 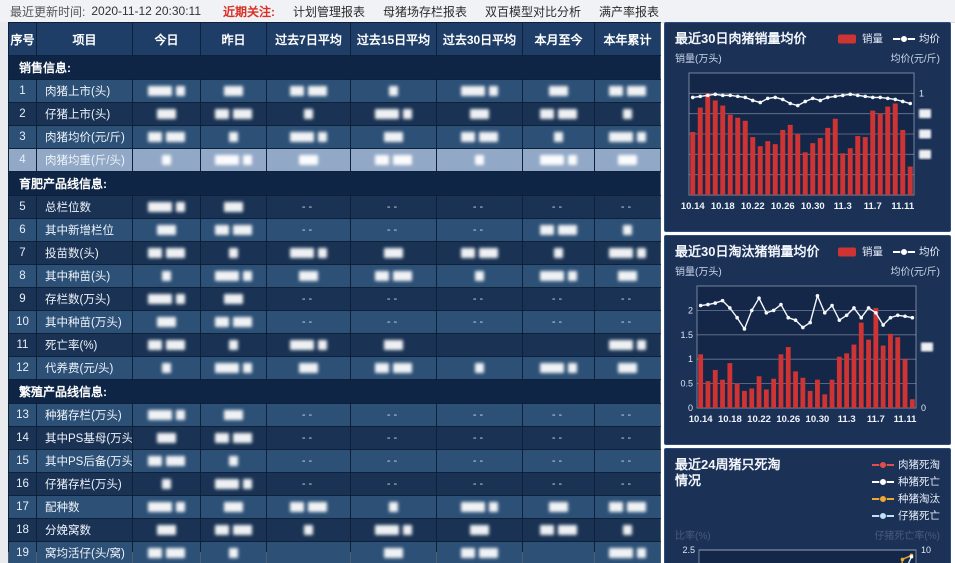 I want to click on table-row: 12 代养费(元/头), so click(x=334, y=368).